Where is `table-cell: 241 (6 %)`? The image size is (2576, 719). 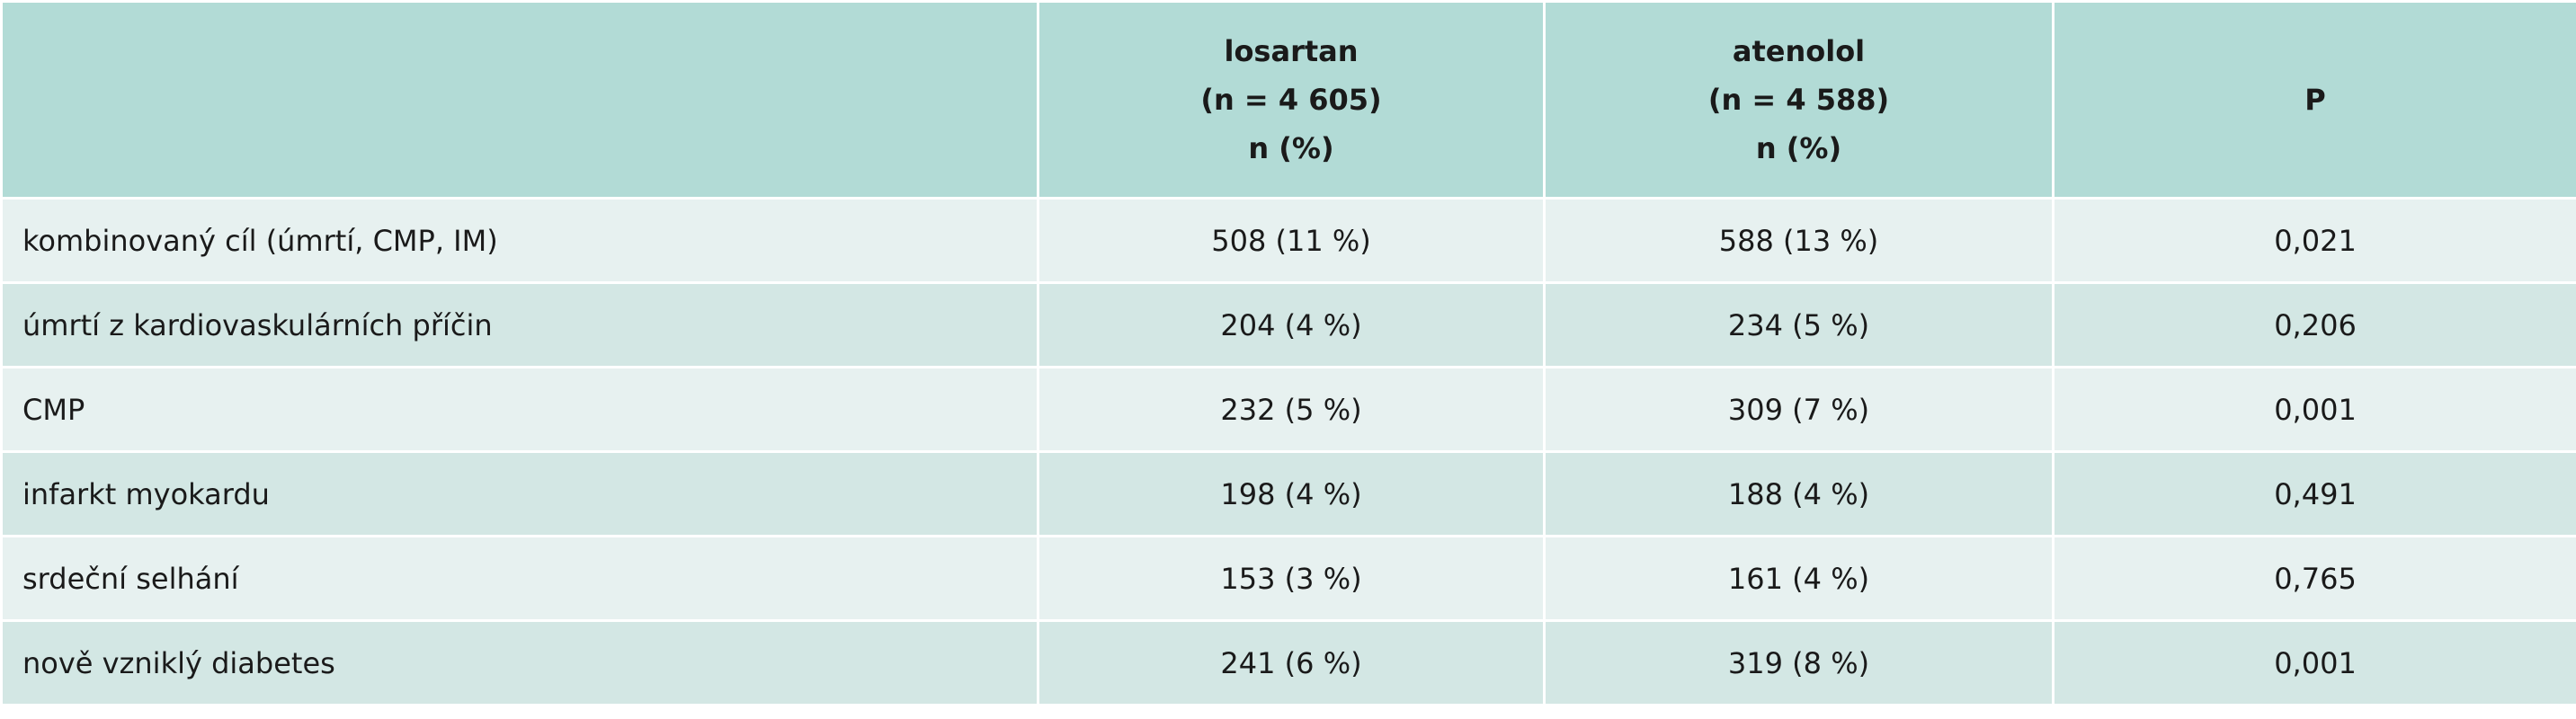 table-cell: 241 (6 %) is located at coordinates (1291, 663).